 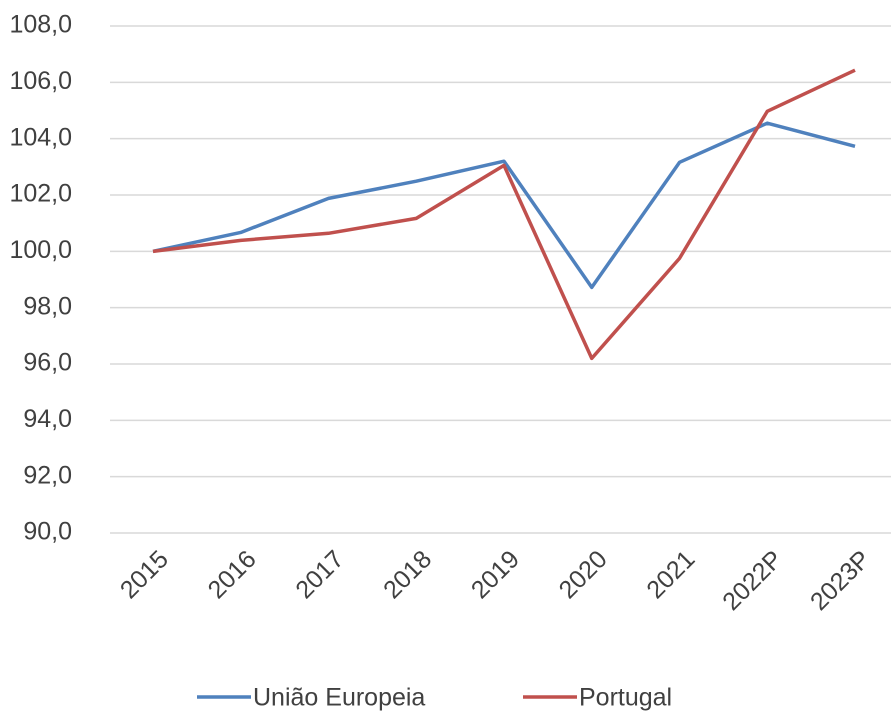 What do you see at coordinates (495, 574) in the screenshot?
I see `x-tick-label: 2019` at bounding box center [495, 574].